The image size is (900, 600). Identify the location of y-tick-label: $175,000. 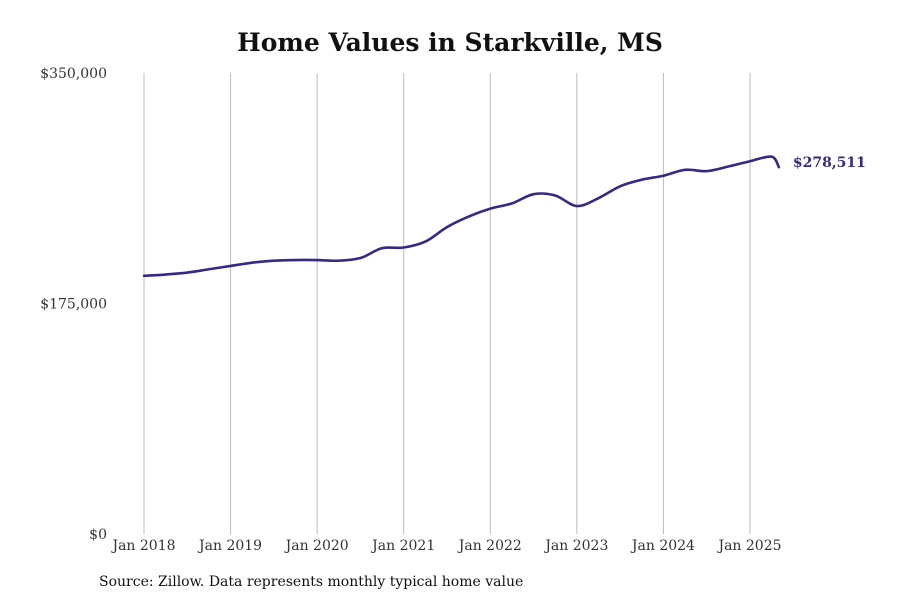
(73, 305).